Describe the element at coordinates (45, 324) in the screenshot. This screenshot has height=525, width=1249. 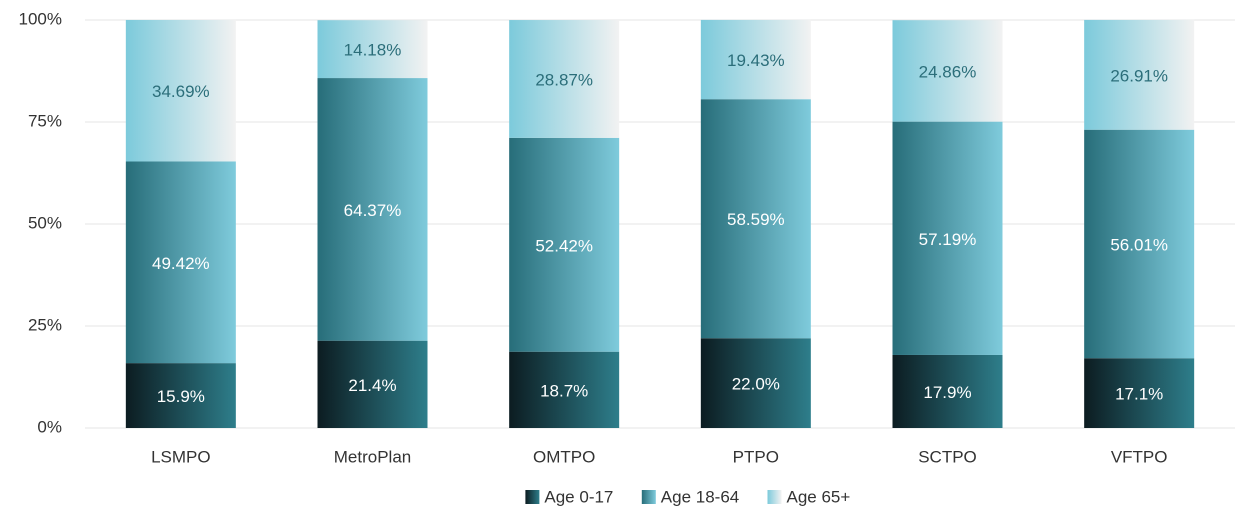
I see `y-tick-label: 25%` at that location.